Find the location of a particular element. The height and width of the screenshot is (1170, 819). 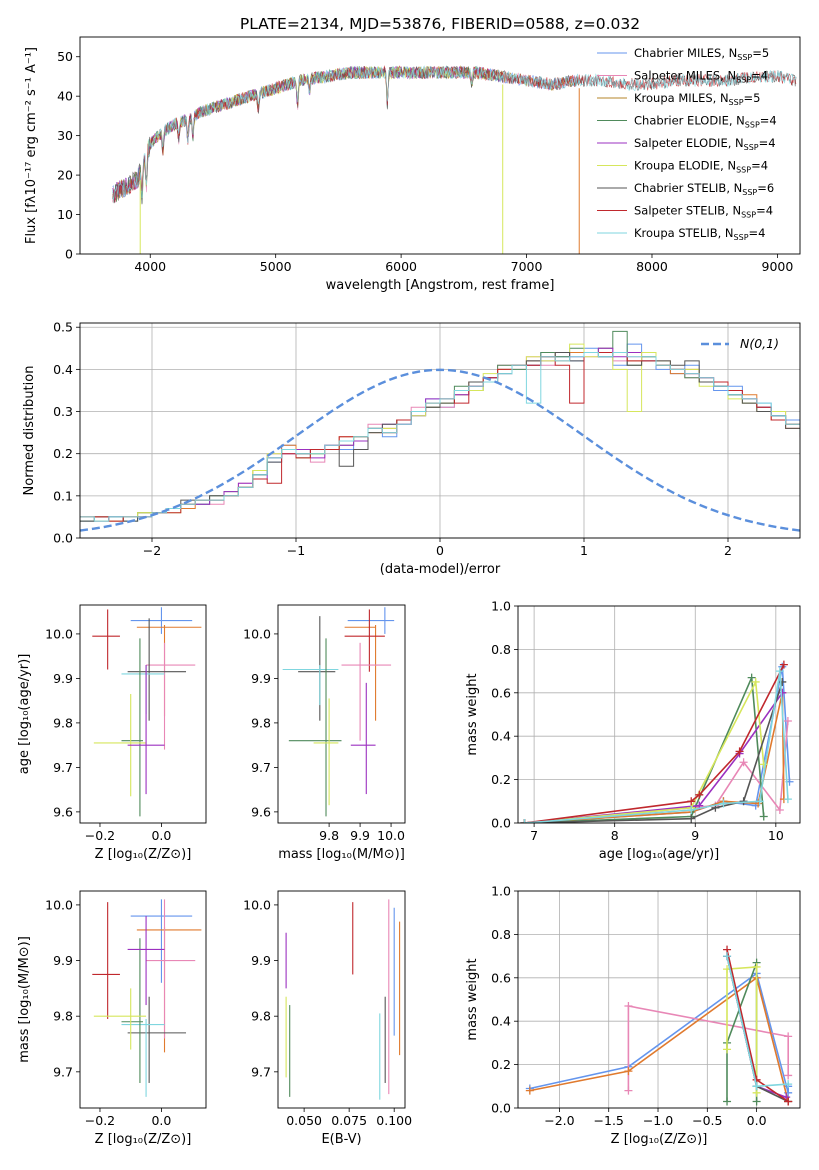

legend-label: N(0,1) is located at coordinates (759, 343).